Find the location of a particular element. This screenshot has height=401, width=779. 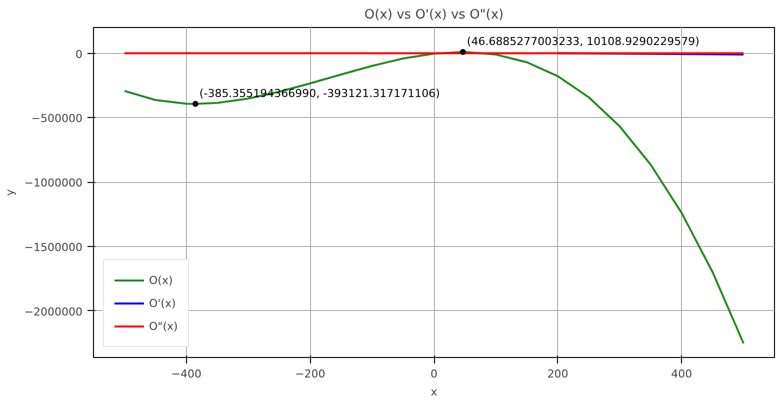

legend-label: O(x) is located at coordinates (161, 280).